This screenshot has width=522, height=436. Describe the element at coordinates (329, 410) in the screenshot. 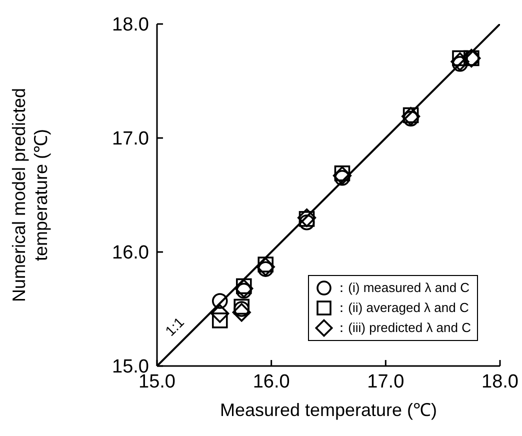

I see `x-axis-title: Measured temperature (℃)` at that location.